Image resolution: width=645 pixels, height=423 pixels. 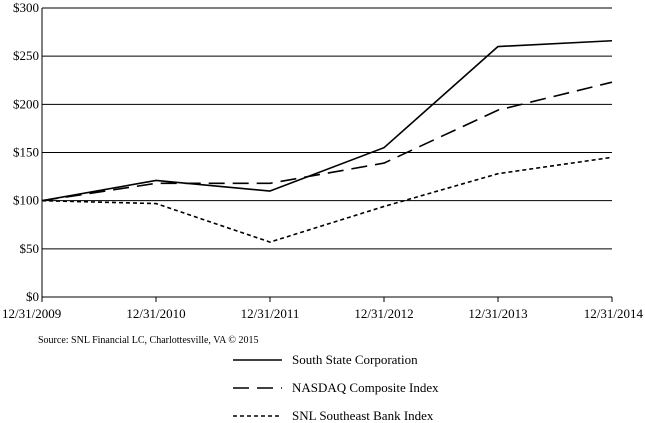 What do you see at coordinates (497, 313) in the screenshot?
I see `x-tick-label: 12/31/2013` at bounding box center [497, 313].